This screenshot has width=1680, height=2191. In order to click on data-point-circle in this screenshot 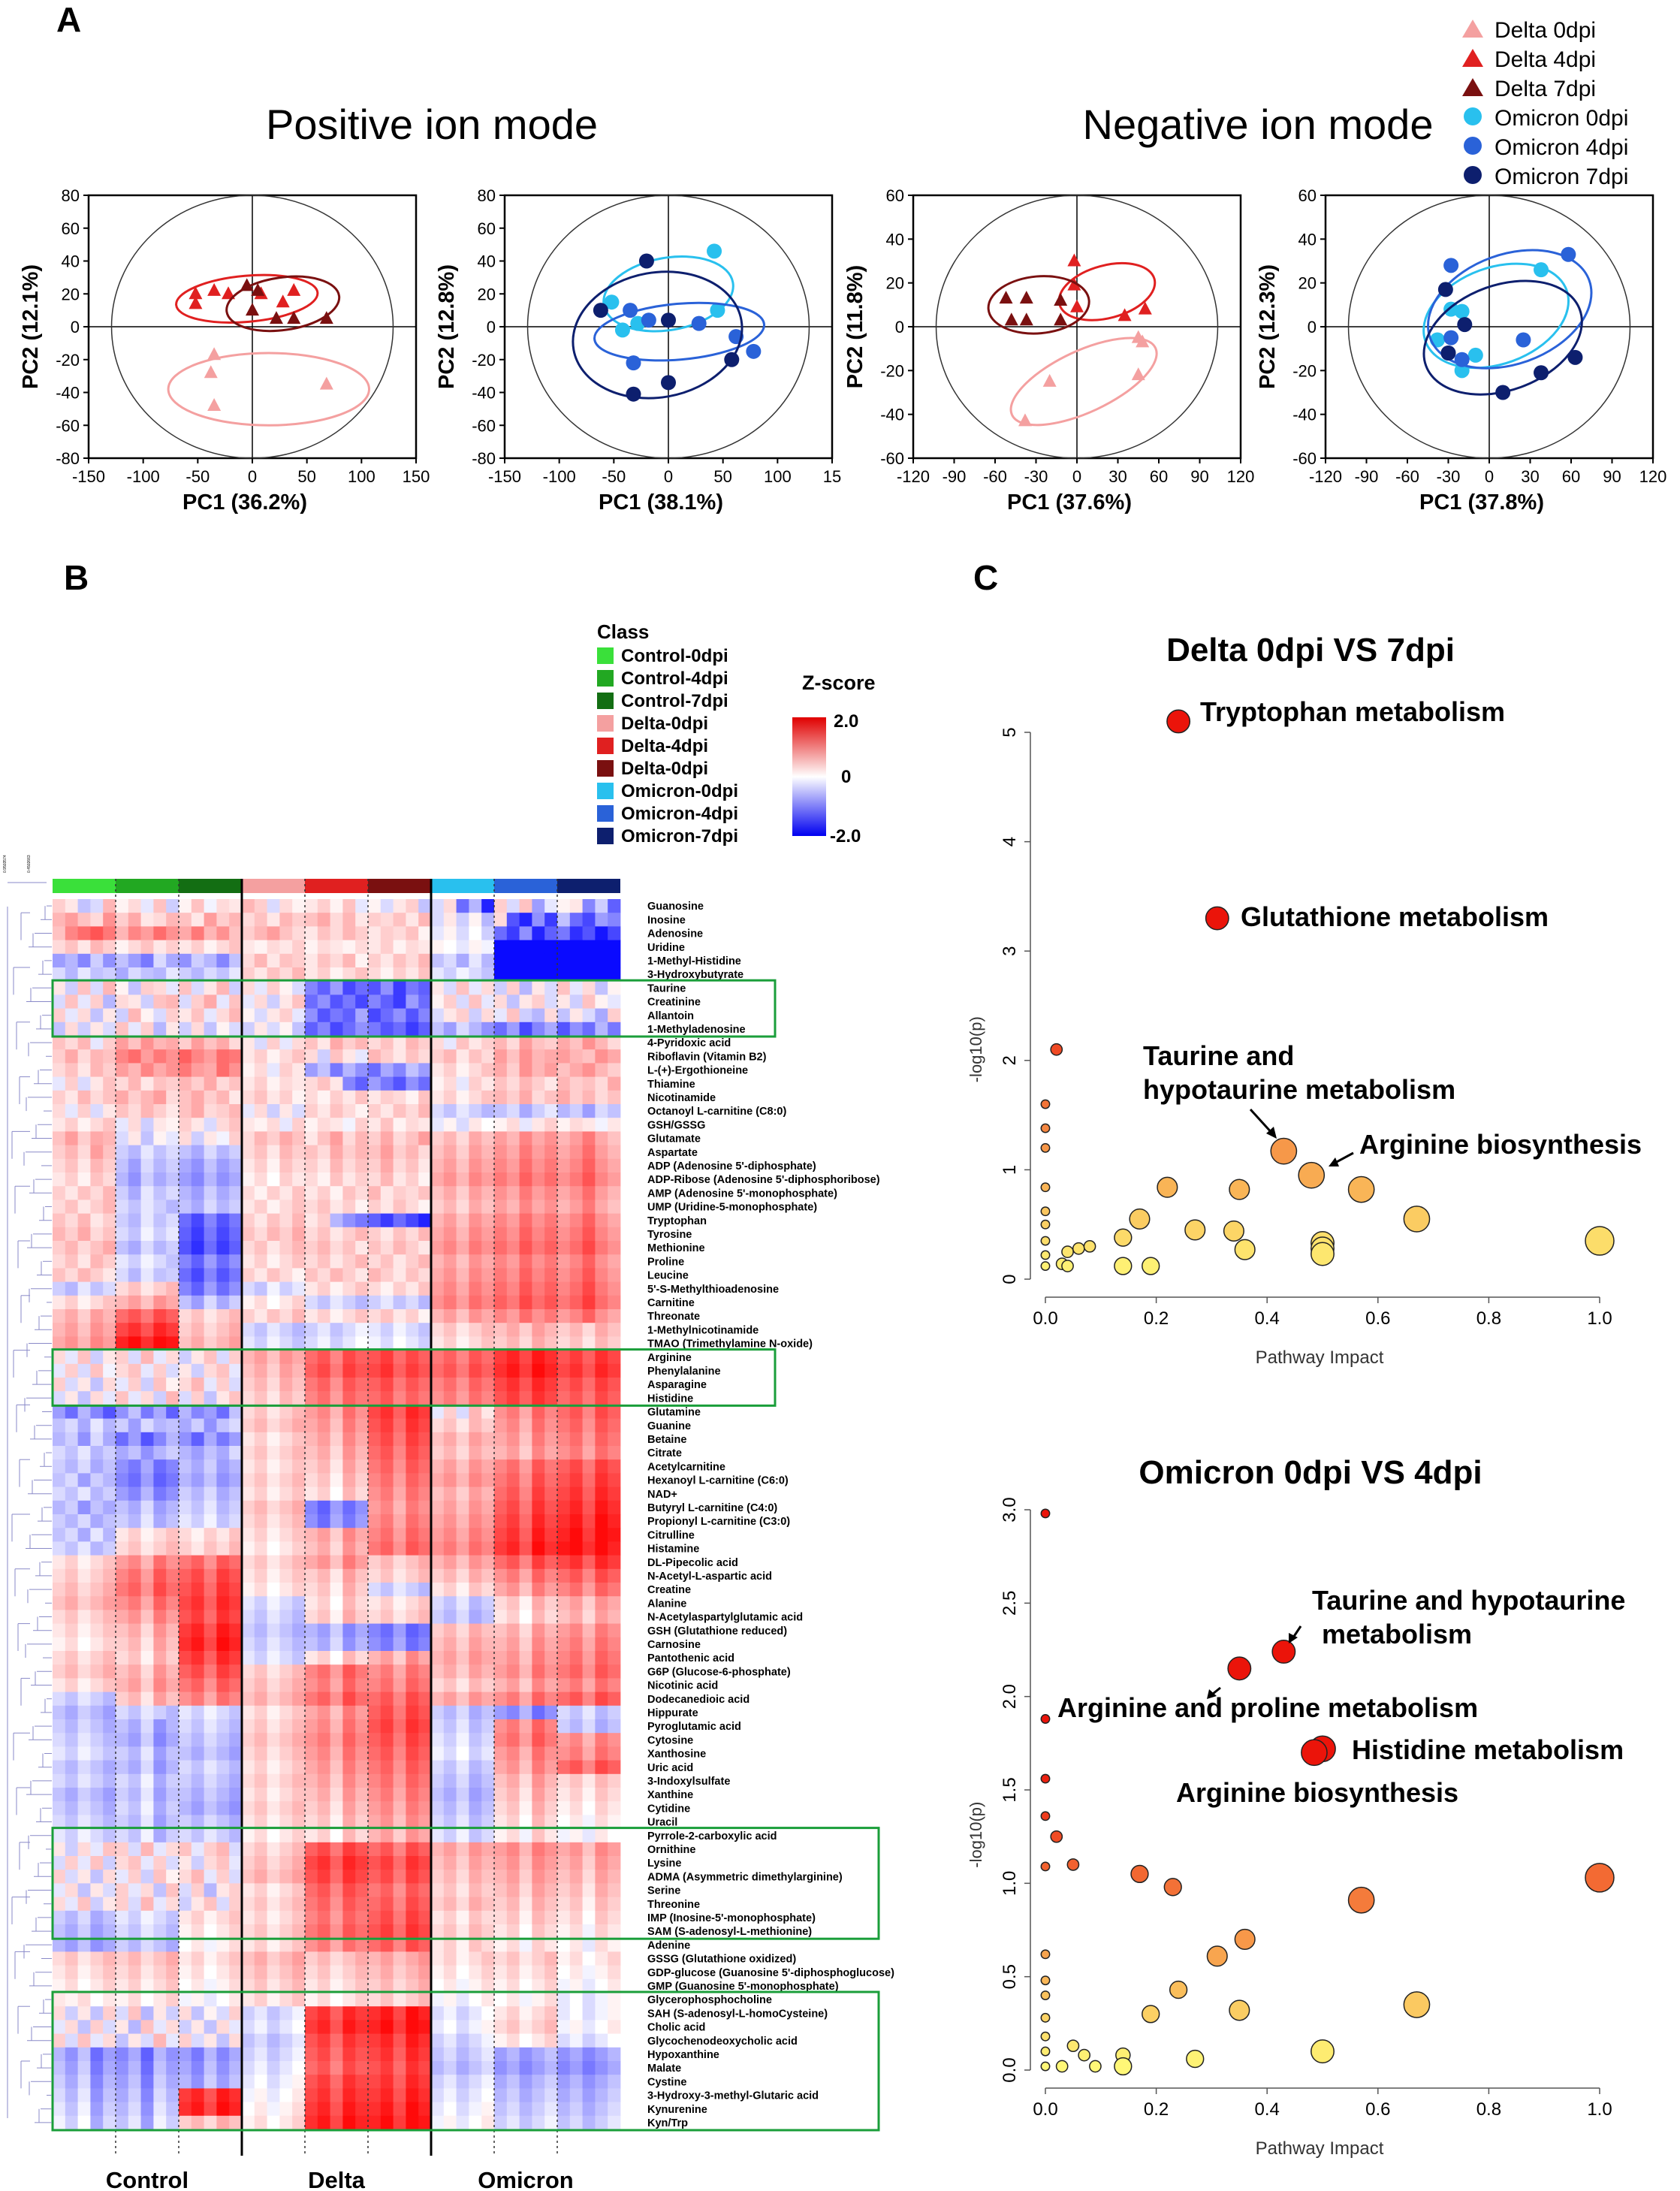, I will do `click(612, 302)`.